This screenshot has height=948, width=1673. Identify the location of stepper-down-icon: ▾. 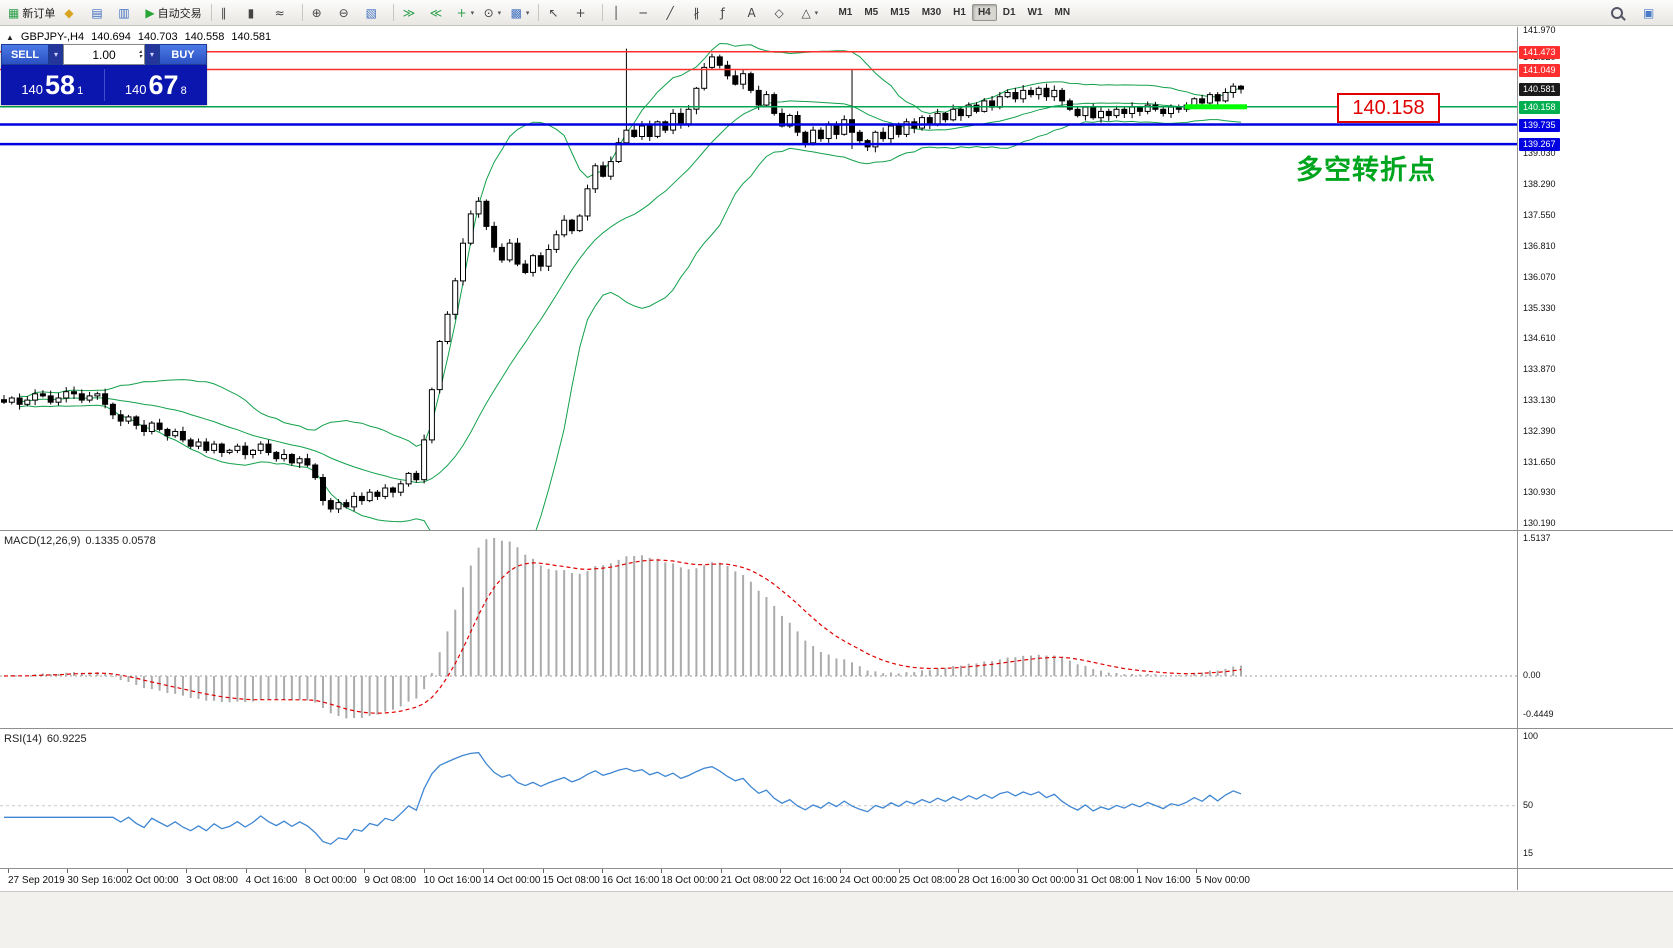
(140, 56).